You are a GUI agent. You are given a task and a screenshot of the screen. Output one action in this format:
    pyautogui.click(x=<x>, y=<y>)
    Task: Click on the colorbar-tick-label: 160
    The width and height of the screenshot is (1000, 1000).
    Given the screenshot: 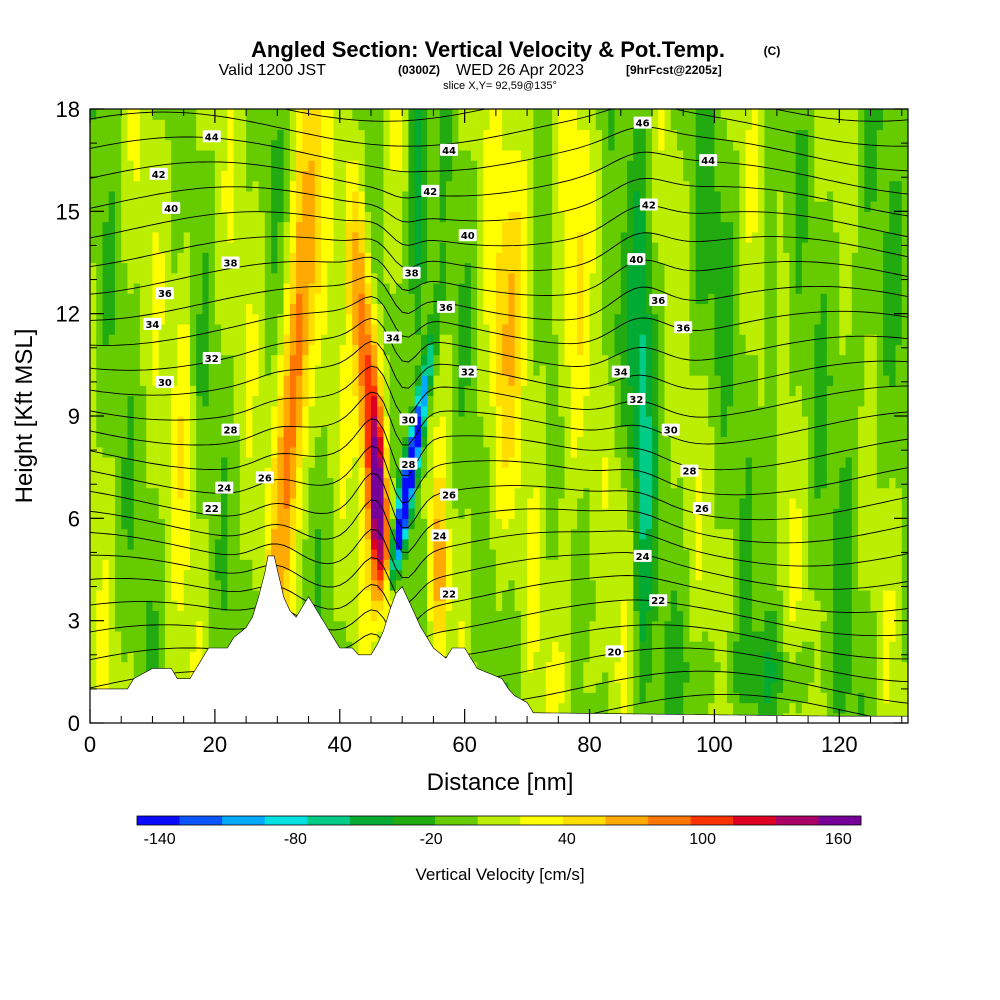 What is the action you would take?
    pyautogui.click(x=838, y=839)
    